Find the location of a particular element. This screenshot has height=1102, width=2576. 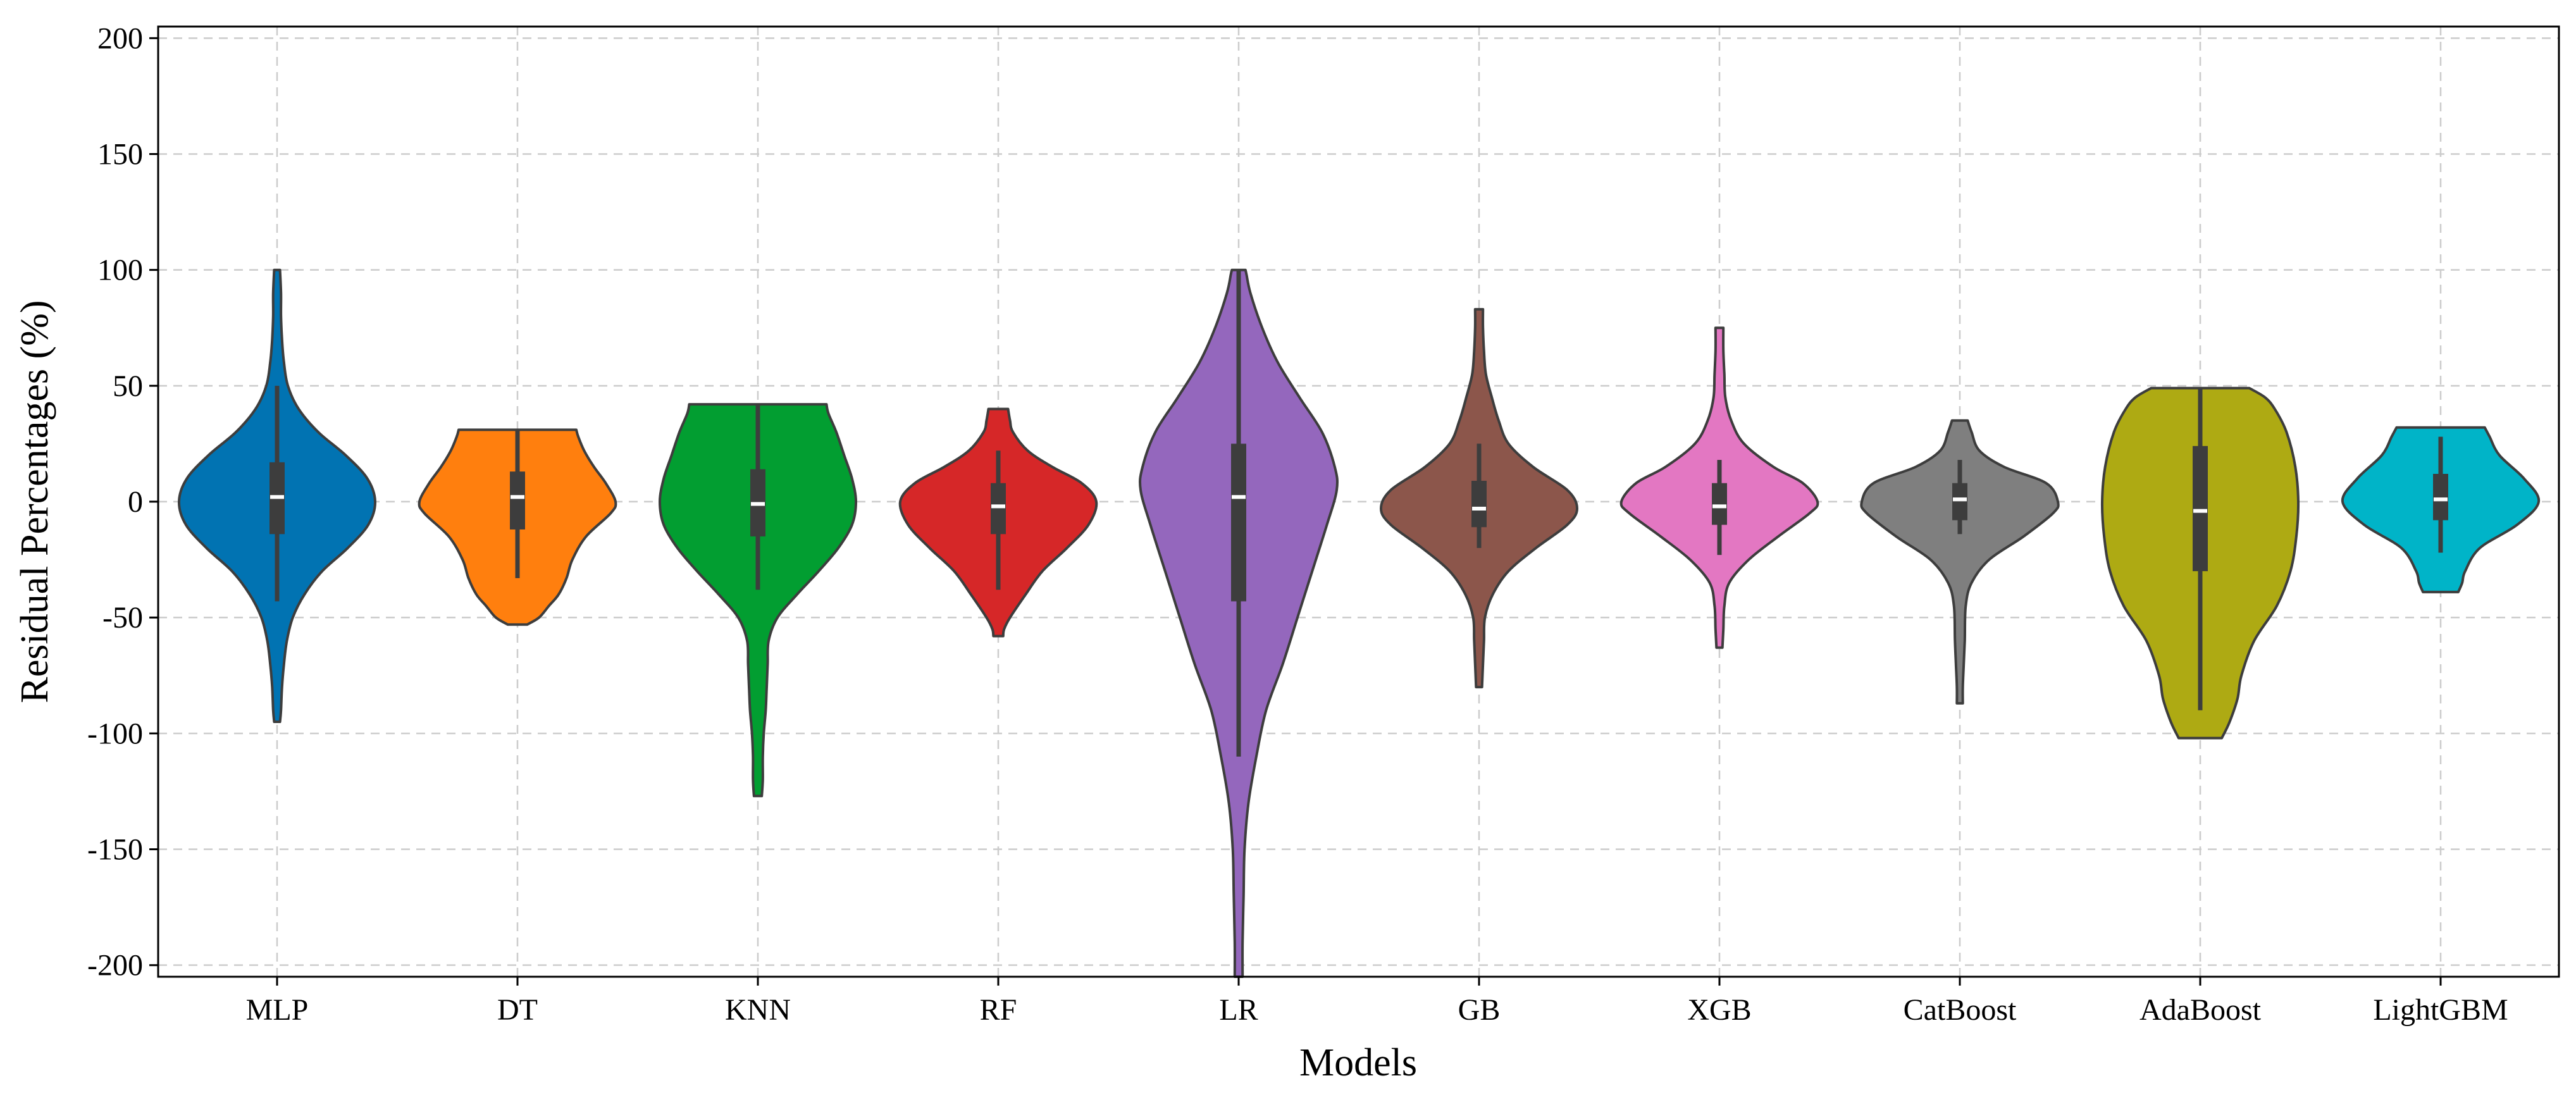

y-tick-label: 150 is located at coordinates (120, 154).